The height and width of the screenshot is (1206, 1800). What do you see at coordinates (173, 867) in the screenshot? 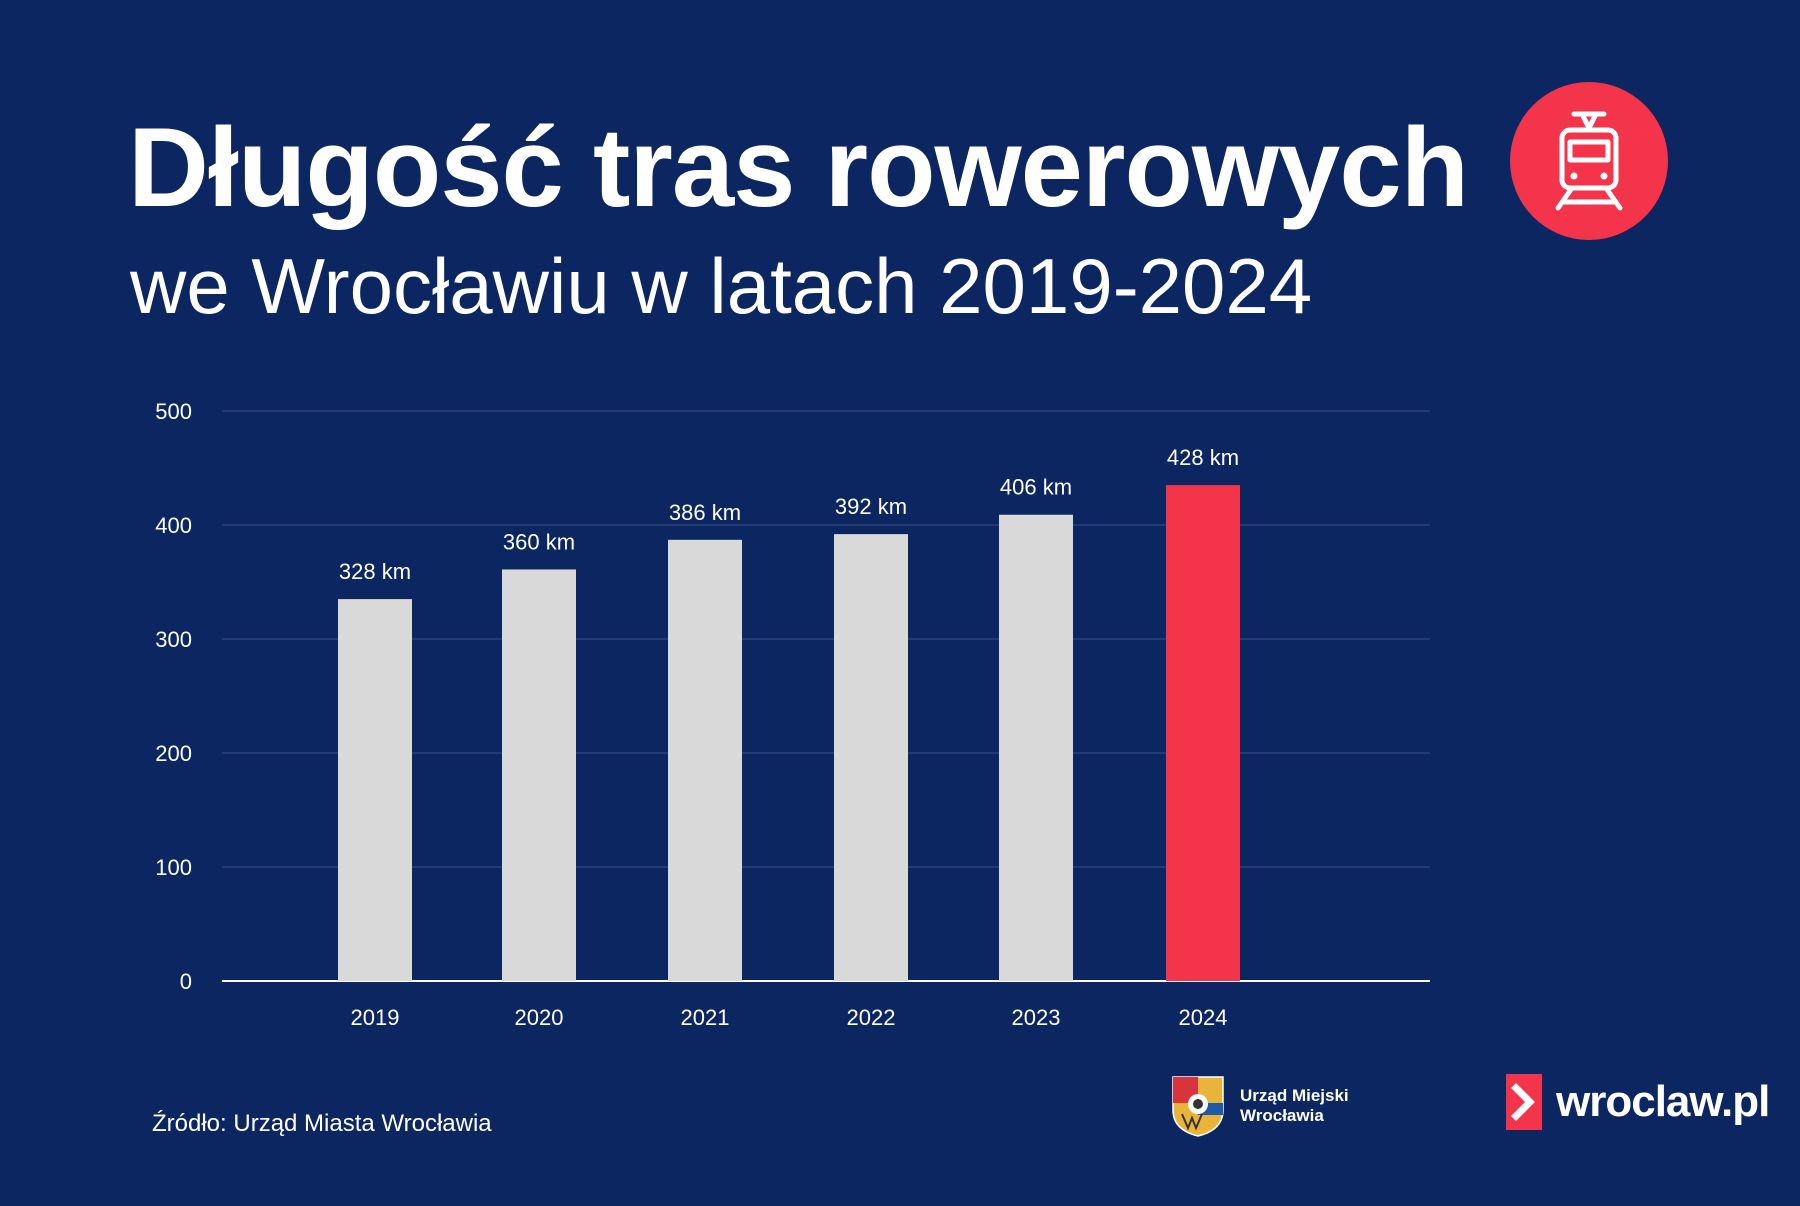
I see `y-tick-label: 100` at bounding box center [173, 867].